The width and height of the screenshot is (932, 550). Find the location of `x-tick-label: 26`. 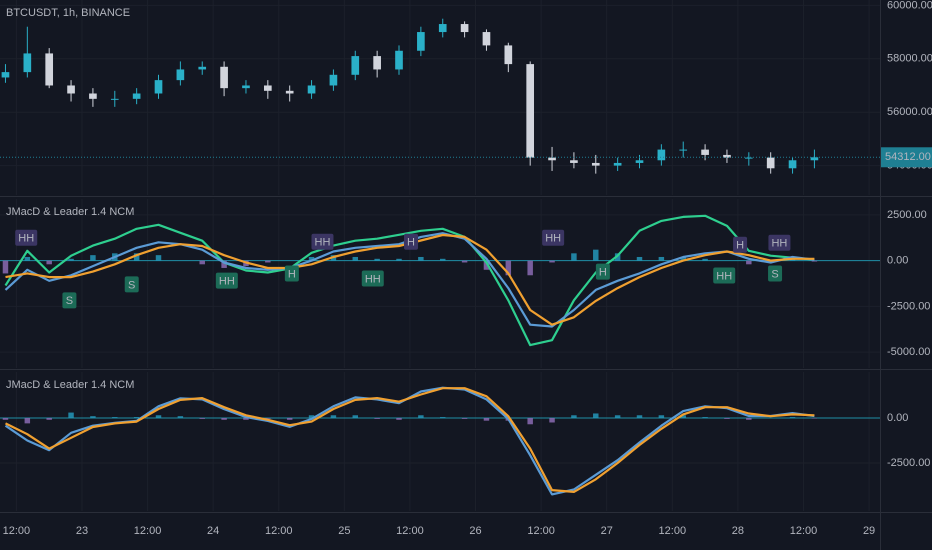

x-tick-label: 26 is located at coordinates (475, 531).